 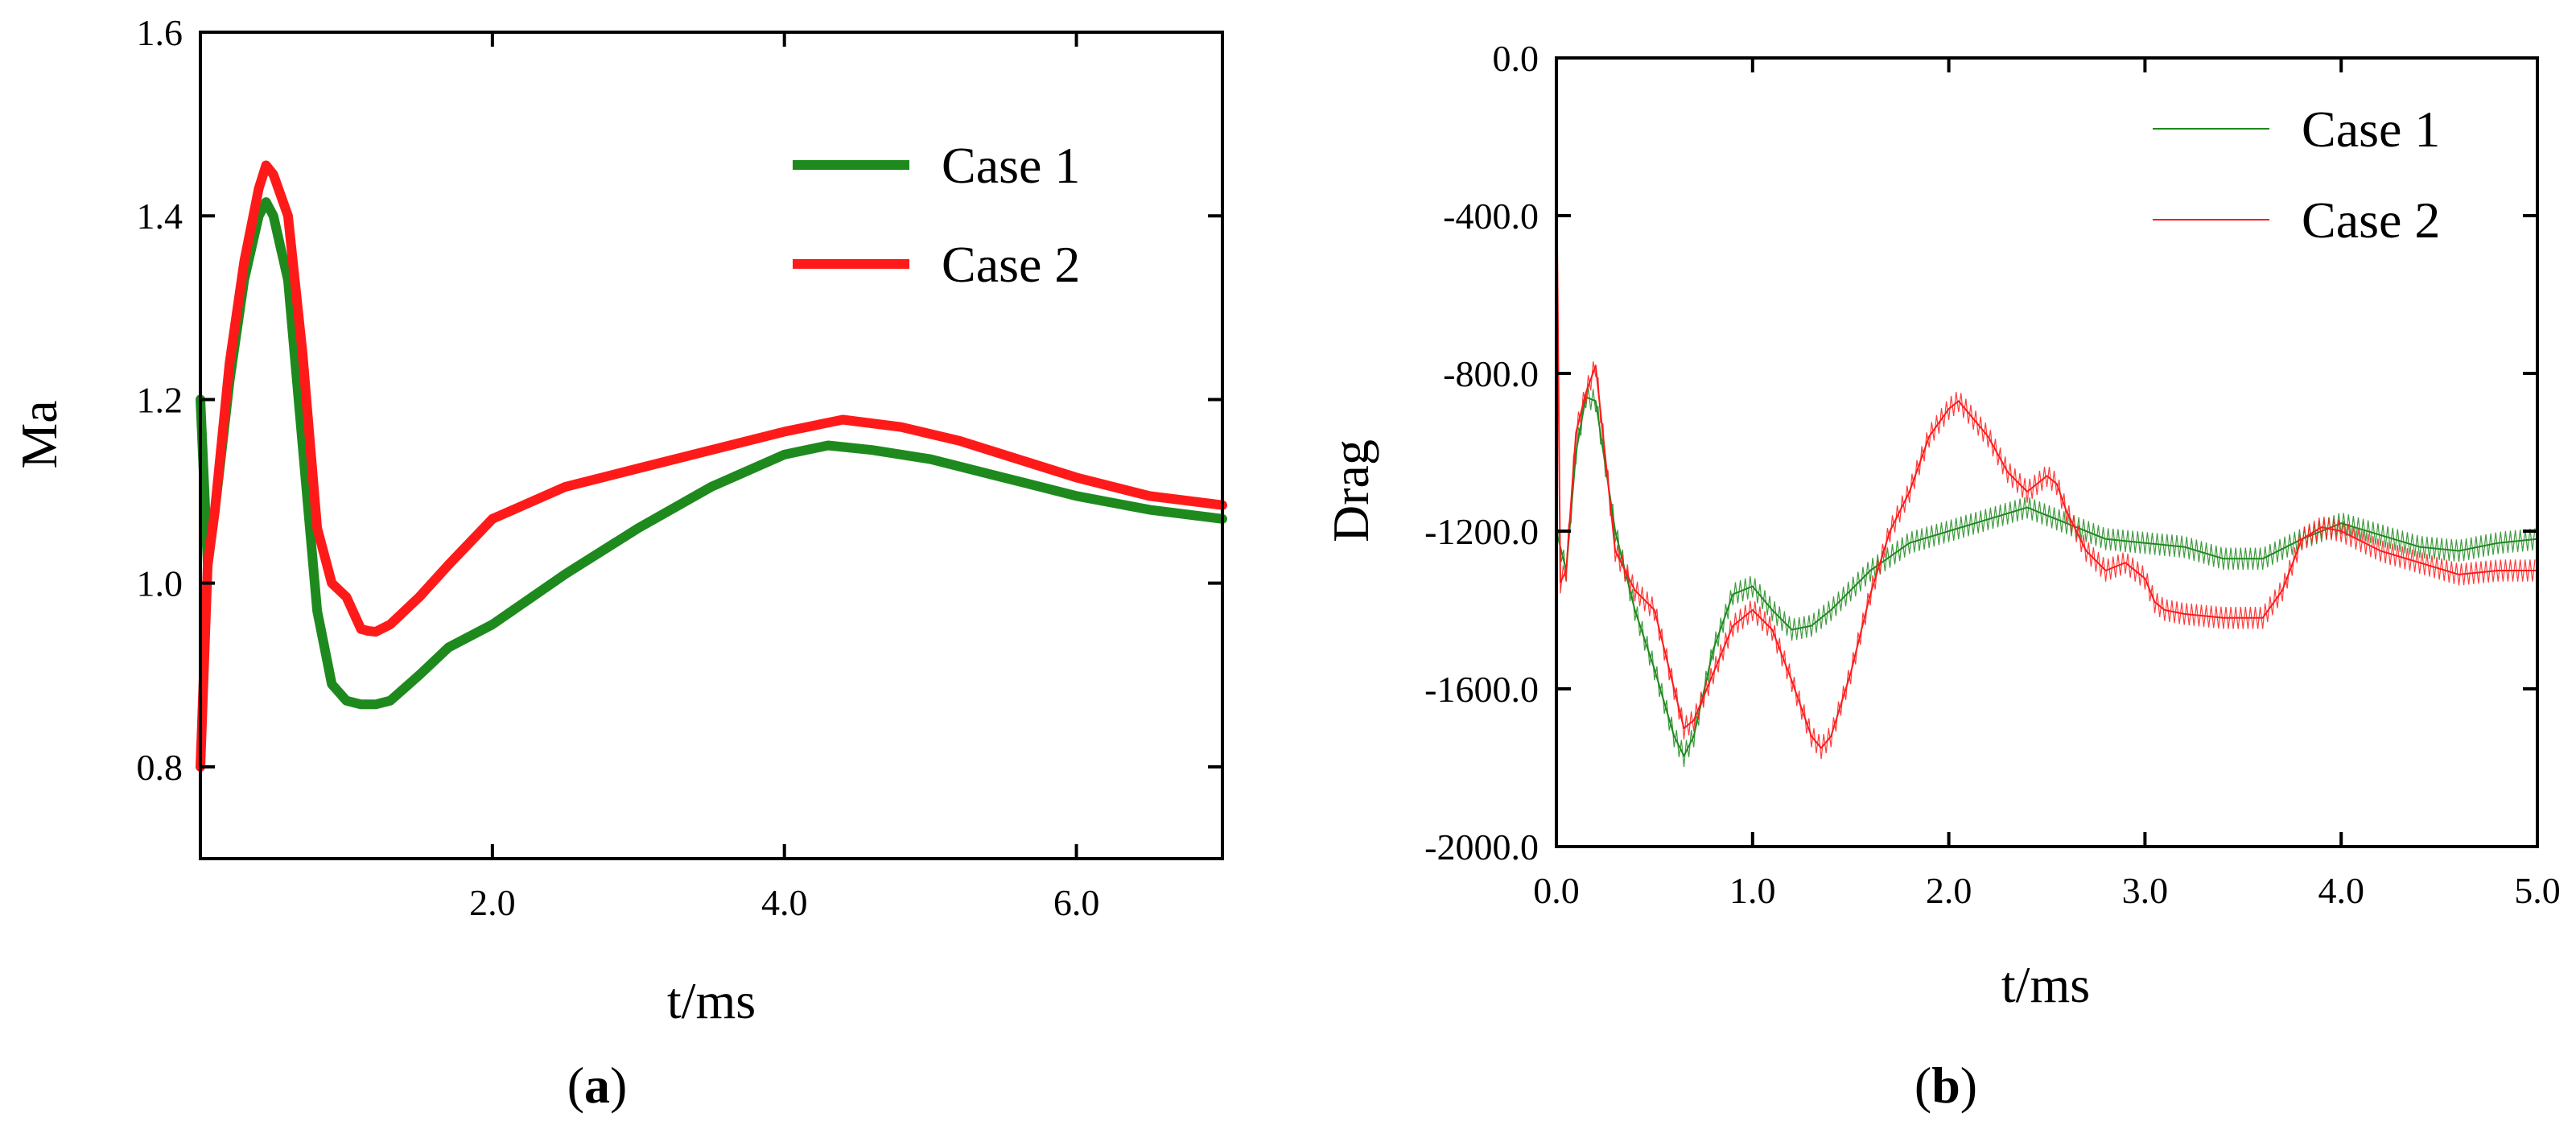 I want to click on panel-b-x-tick-label: 2.0, so click(x=1949, y=891).